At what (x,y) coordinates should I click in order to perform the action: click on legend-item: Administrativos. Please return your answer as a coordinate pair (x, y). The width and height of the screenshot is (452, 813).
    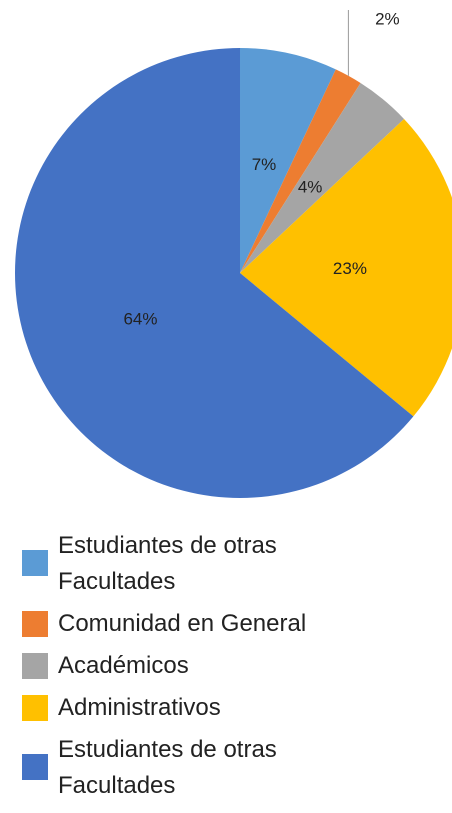
    Looking at the image, I should click on (212, 708).